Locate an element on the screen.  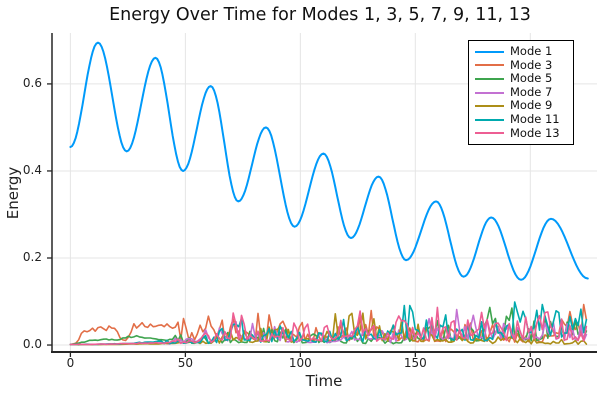
legend-entry: Mode 13 is located at coordinates (521, 134).